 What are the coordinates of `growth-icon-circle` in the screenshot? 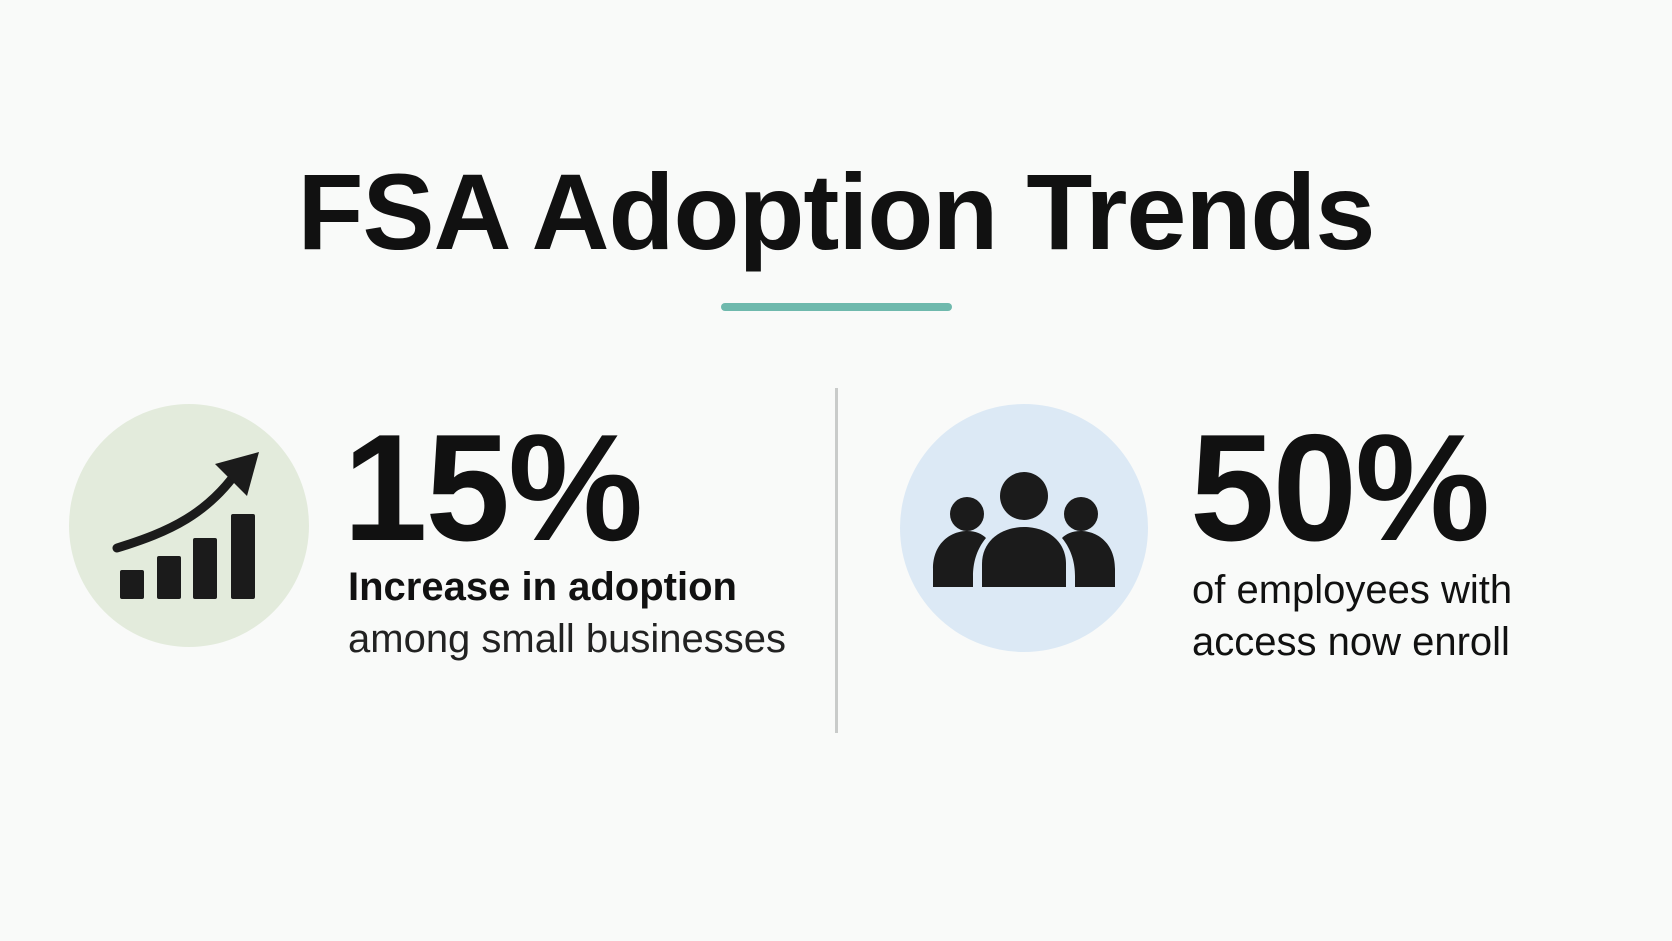 It's located at (189, 525).